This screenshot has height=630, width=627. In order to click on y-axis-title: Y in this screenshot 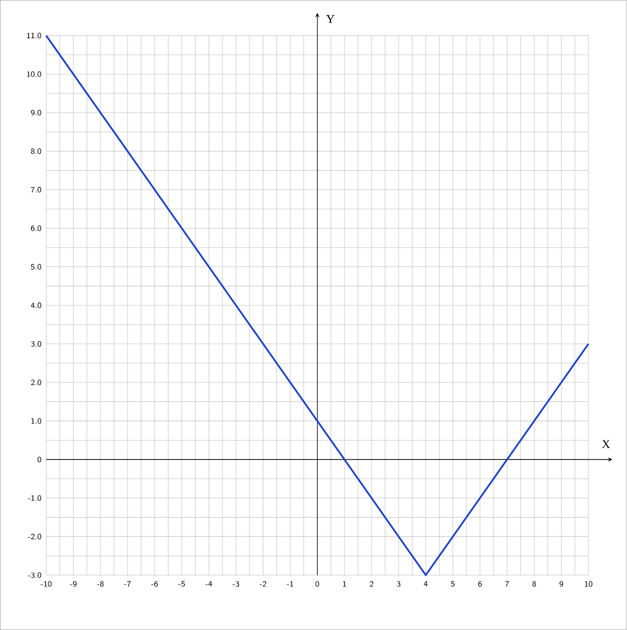, I will do `click(330, 19)`.